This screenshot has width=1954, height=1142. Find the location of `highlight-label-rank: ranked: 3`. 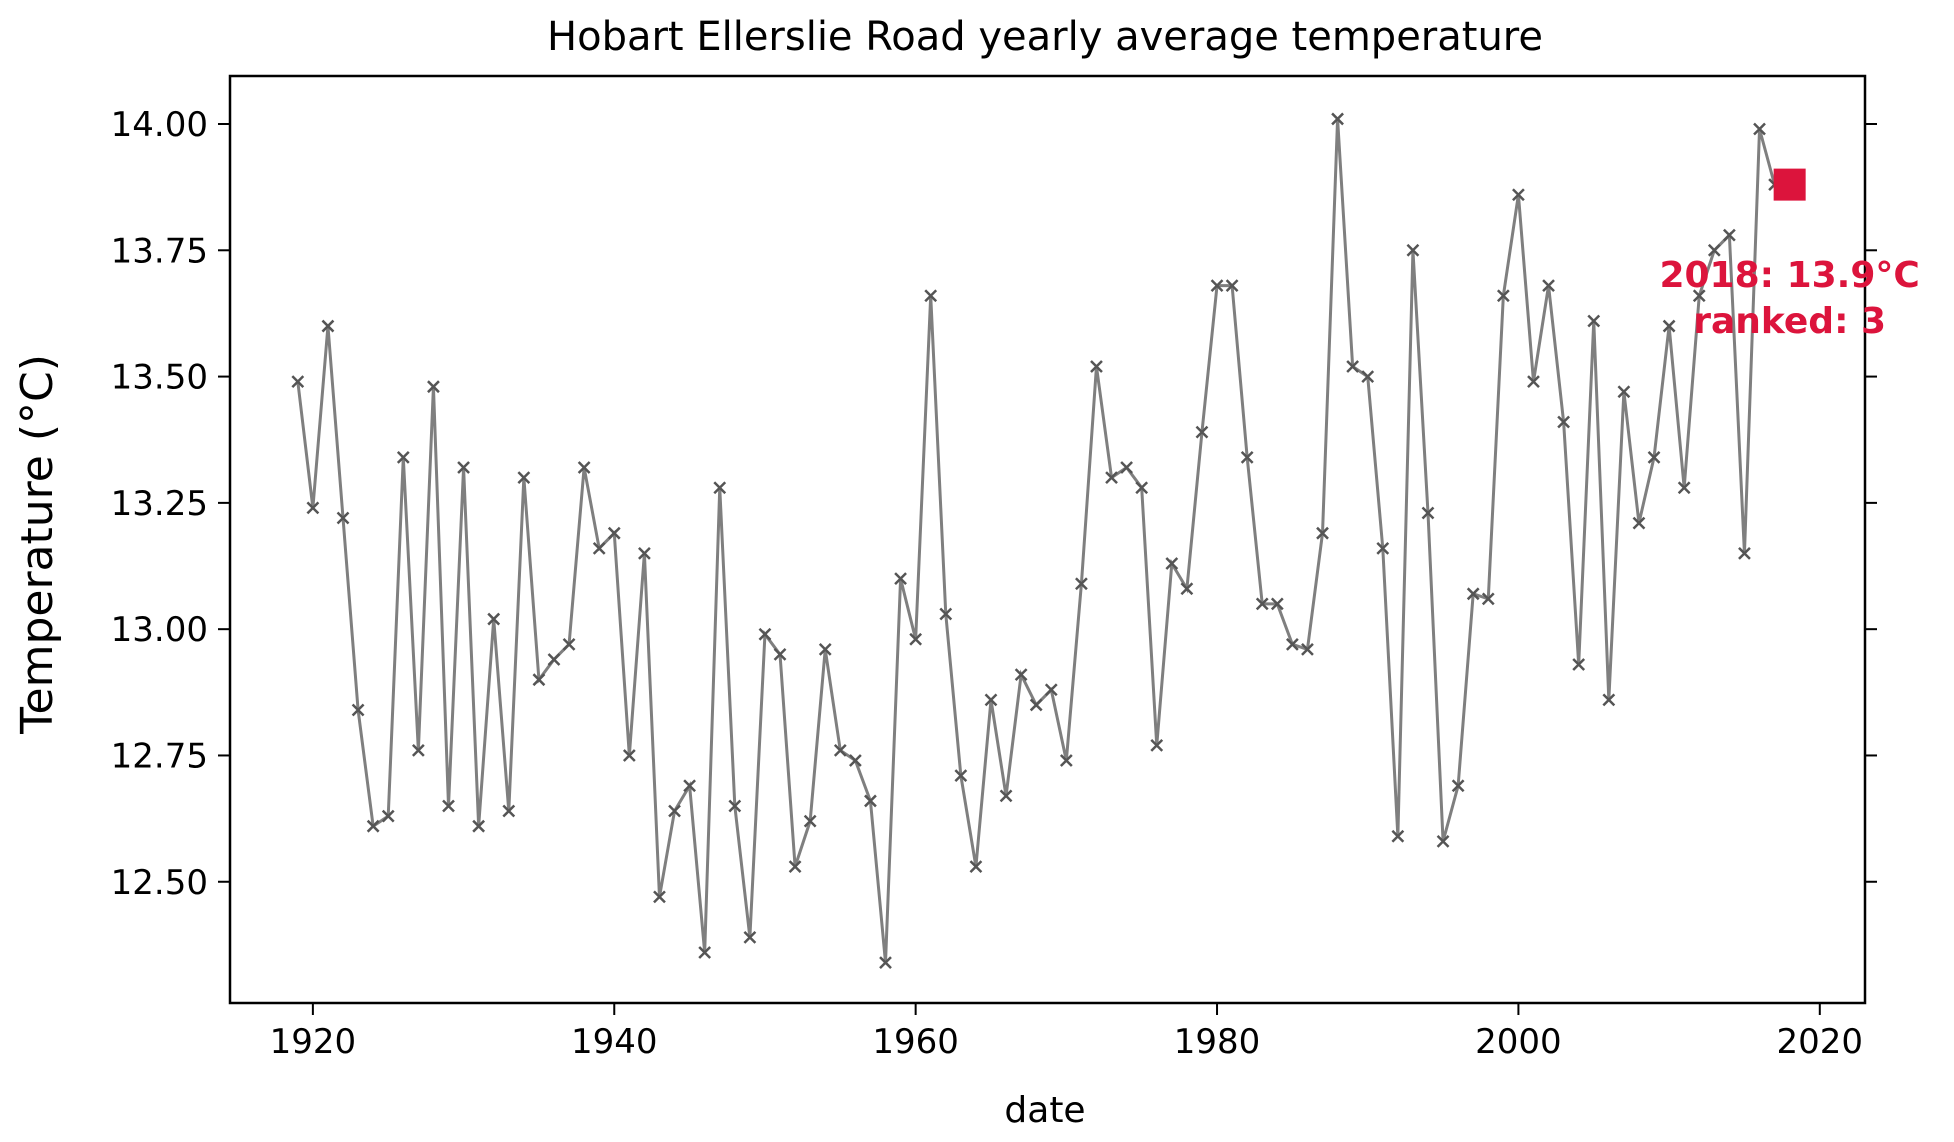

highlight-label-rank: ranked: 3 is located at coordinates (1789, 321).